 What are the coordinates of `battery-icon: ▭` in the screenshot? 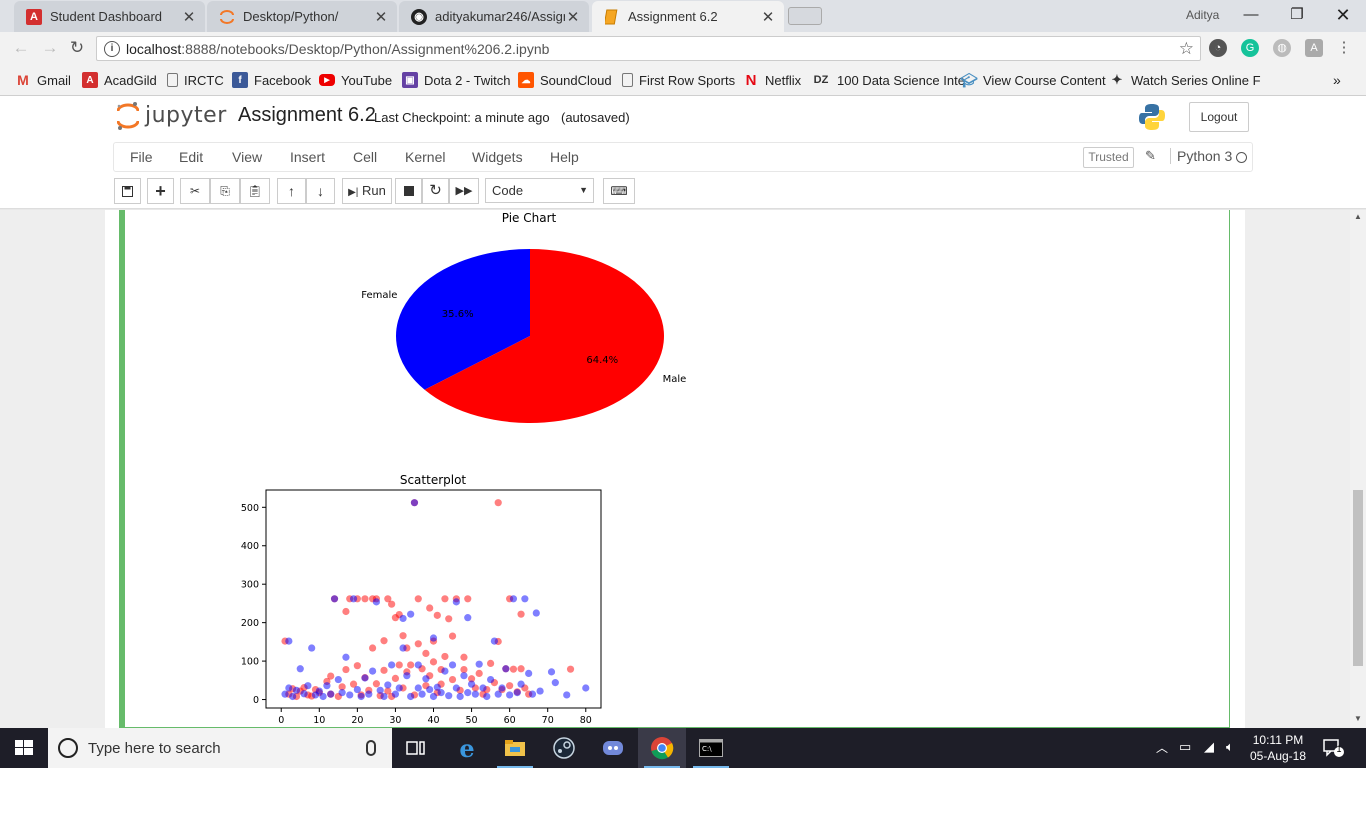 It's located at (1185, 746).